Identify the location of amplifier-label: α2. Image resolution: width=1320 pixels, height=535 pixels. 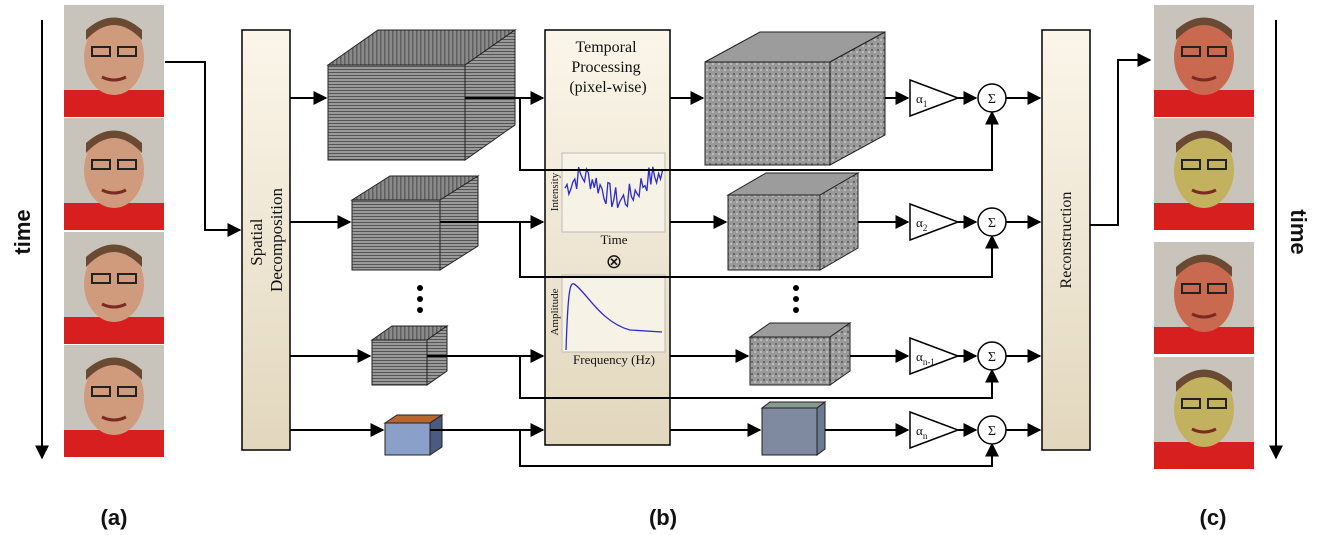
(921, 224).